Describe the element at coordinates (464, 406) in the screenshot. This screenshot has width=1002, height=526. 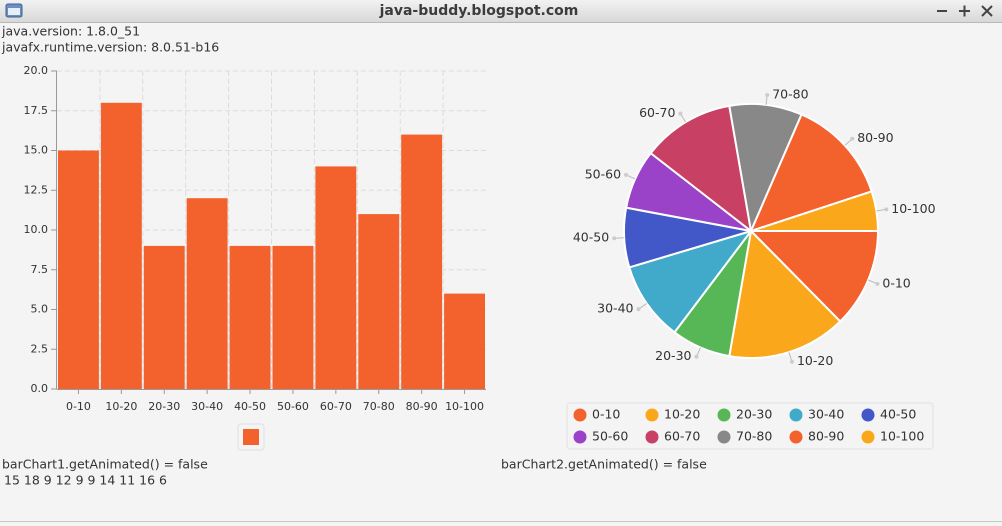
I see `x-tick-label: 10-100` at that location.